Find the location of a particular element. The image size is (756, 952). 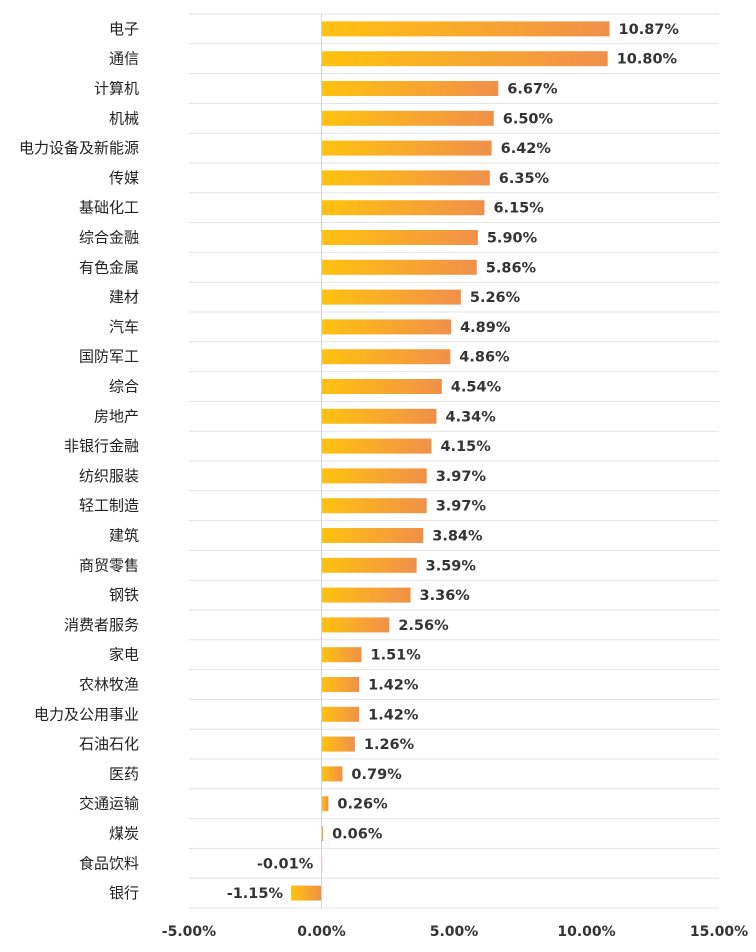

value-label: 6.50% is located at coordinates (528, 119).